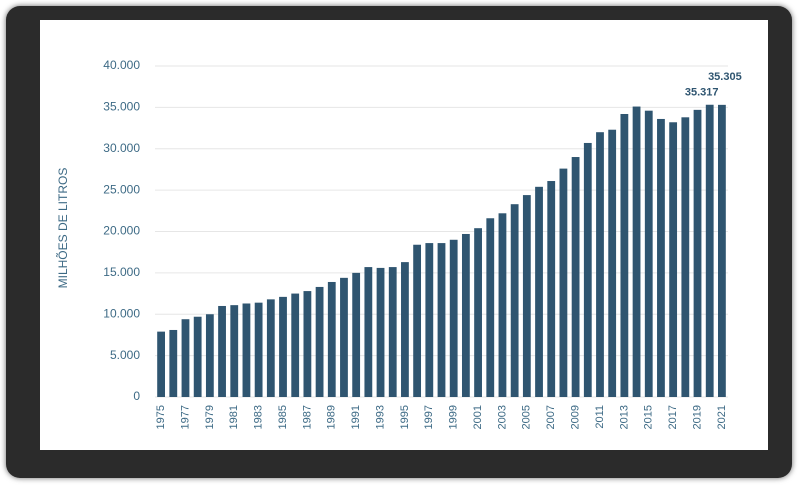 This screenshot has height=486, width=800. Describe the element at coordinates (121, 107) in the screenshot. I see `y-tick-label: 35.000` at that location.